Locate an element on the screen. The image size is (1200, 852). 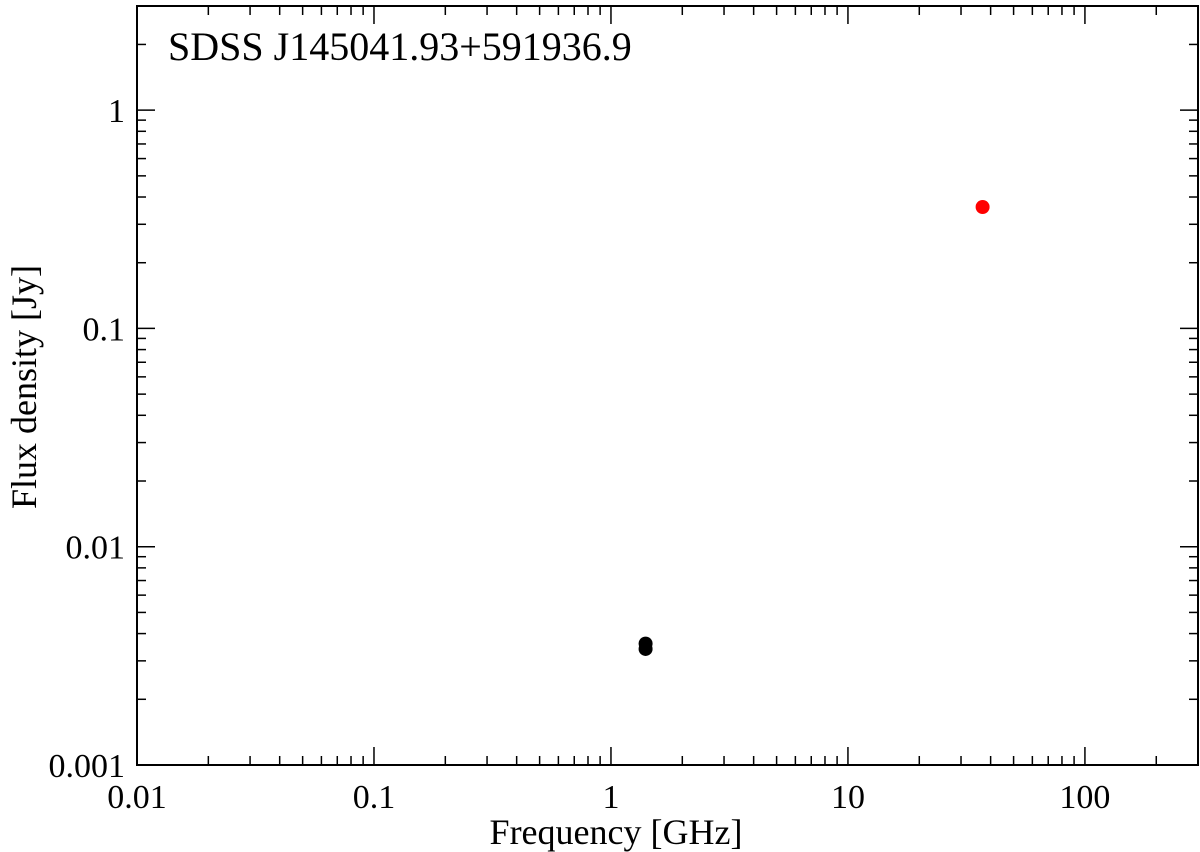
chart-title: SDSS J145041.93+591936.9 is located at coordinates (400, 46).